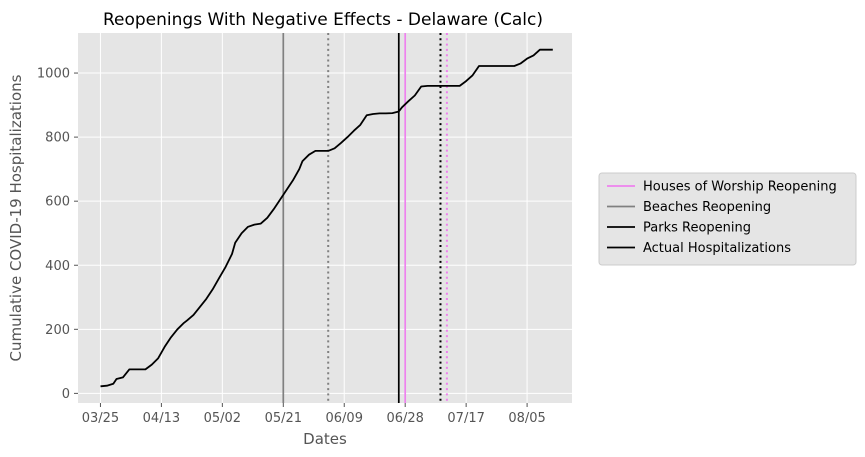 This screenshot has width=865, height=457. I want to click on x-tick-label: 06/28, so click(404, 418).